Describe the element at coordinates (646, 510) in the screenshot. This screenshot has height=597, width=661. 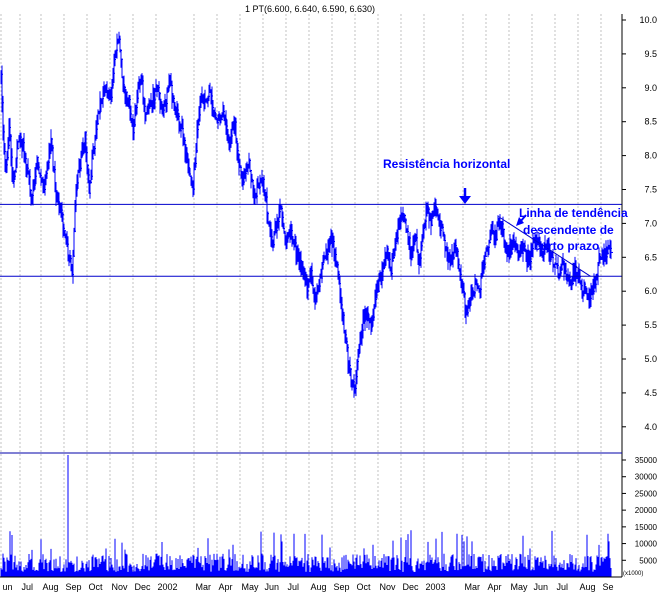
I see `volume-tick-label: 20000` at that location.